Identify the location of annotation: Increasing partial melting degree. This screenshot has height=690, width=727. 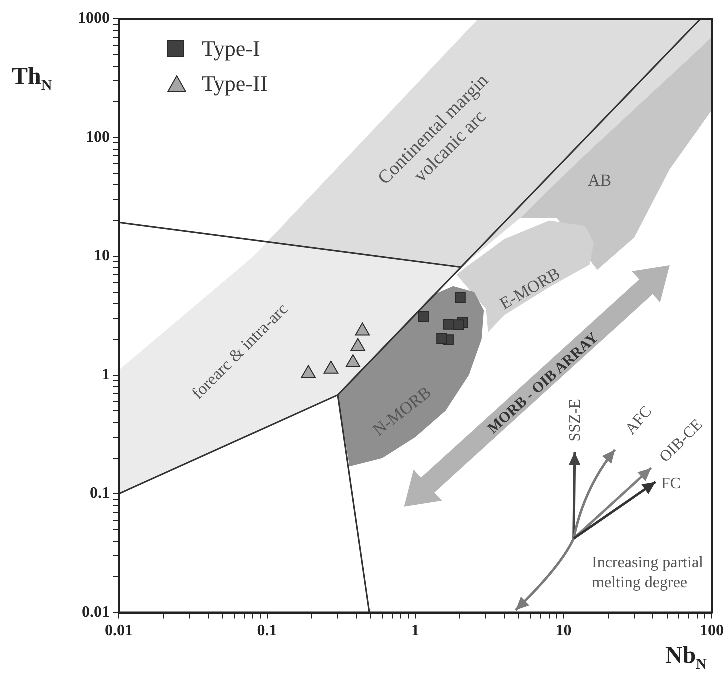
(648, 573).